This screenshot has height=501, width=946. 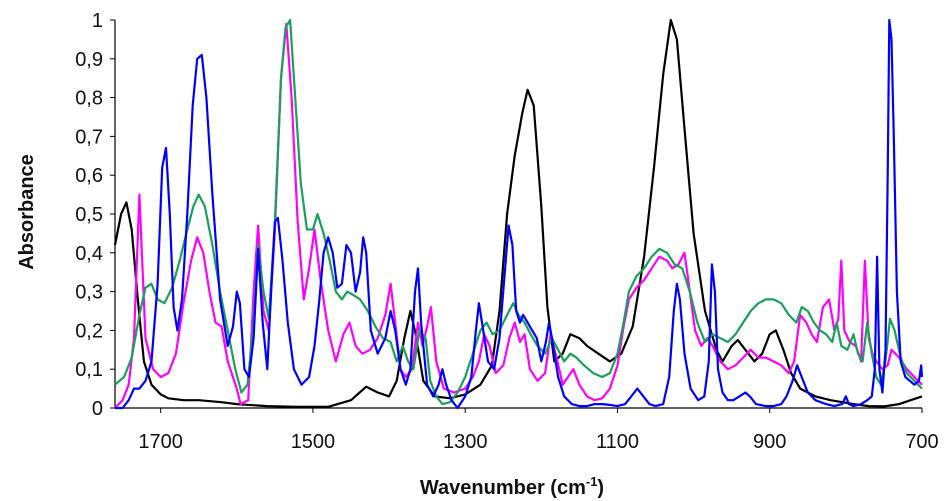 What do you see at coordinates (89, 176) in the screenshot?
I see `y-tick-label: 0,6` at bounding box center [89, 176].